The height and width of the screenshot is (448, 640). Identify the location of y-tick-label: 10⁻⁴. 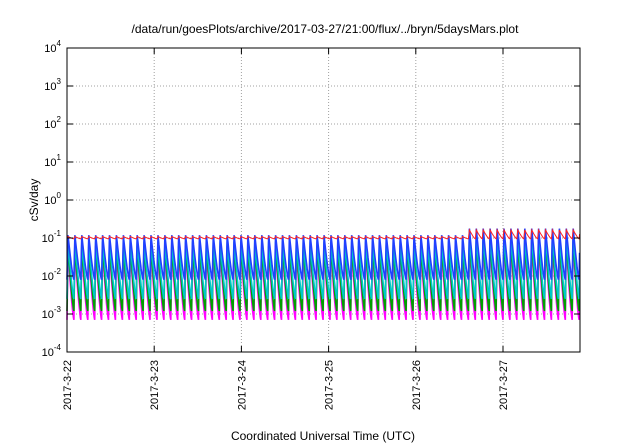
(52, 351).